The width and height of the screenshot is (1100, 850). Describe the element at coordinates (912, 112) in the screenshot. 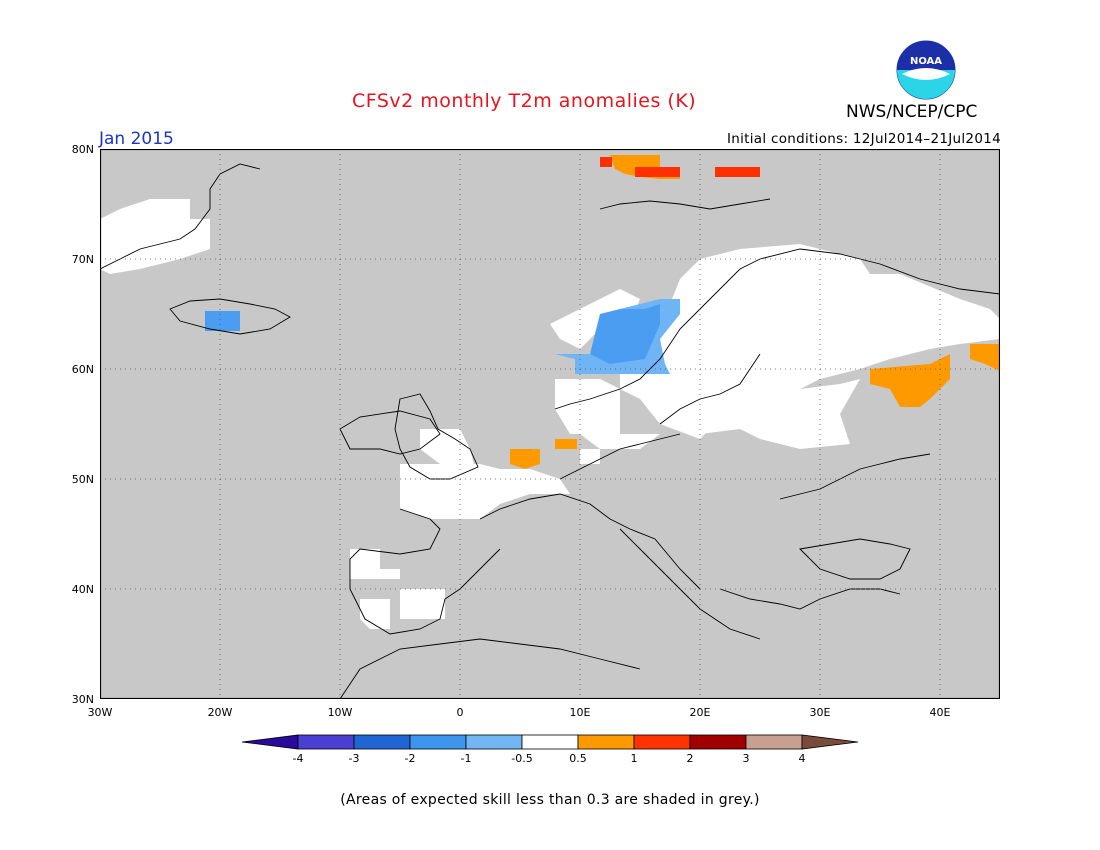

I see `agency-label: NWS/NCEP/CPC` at that location.